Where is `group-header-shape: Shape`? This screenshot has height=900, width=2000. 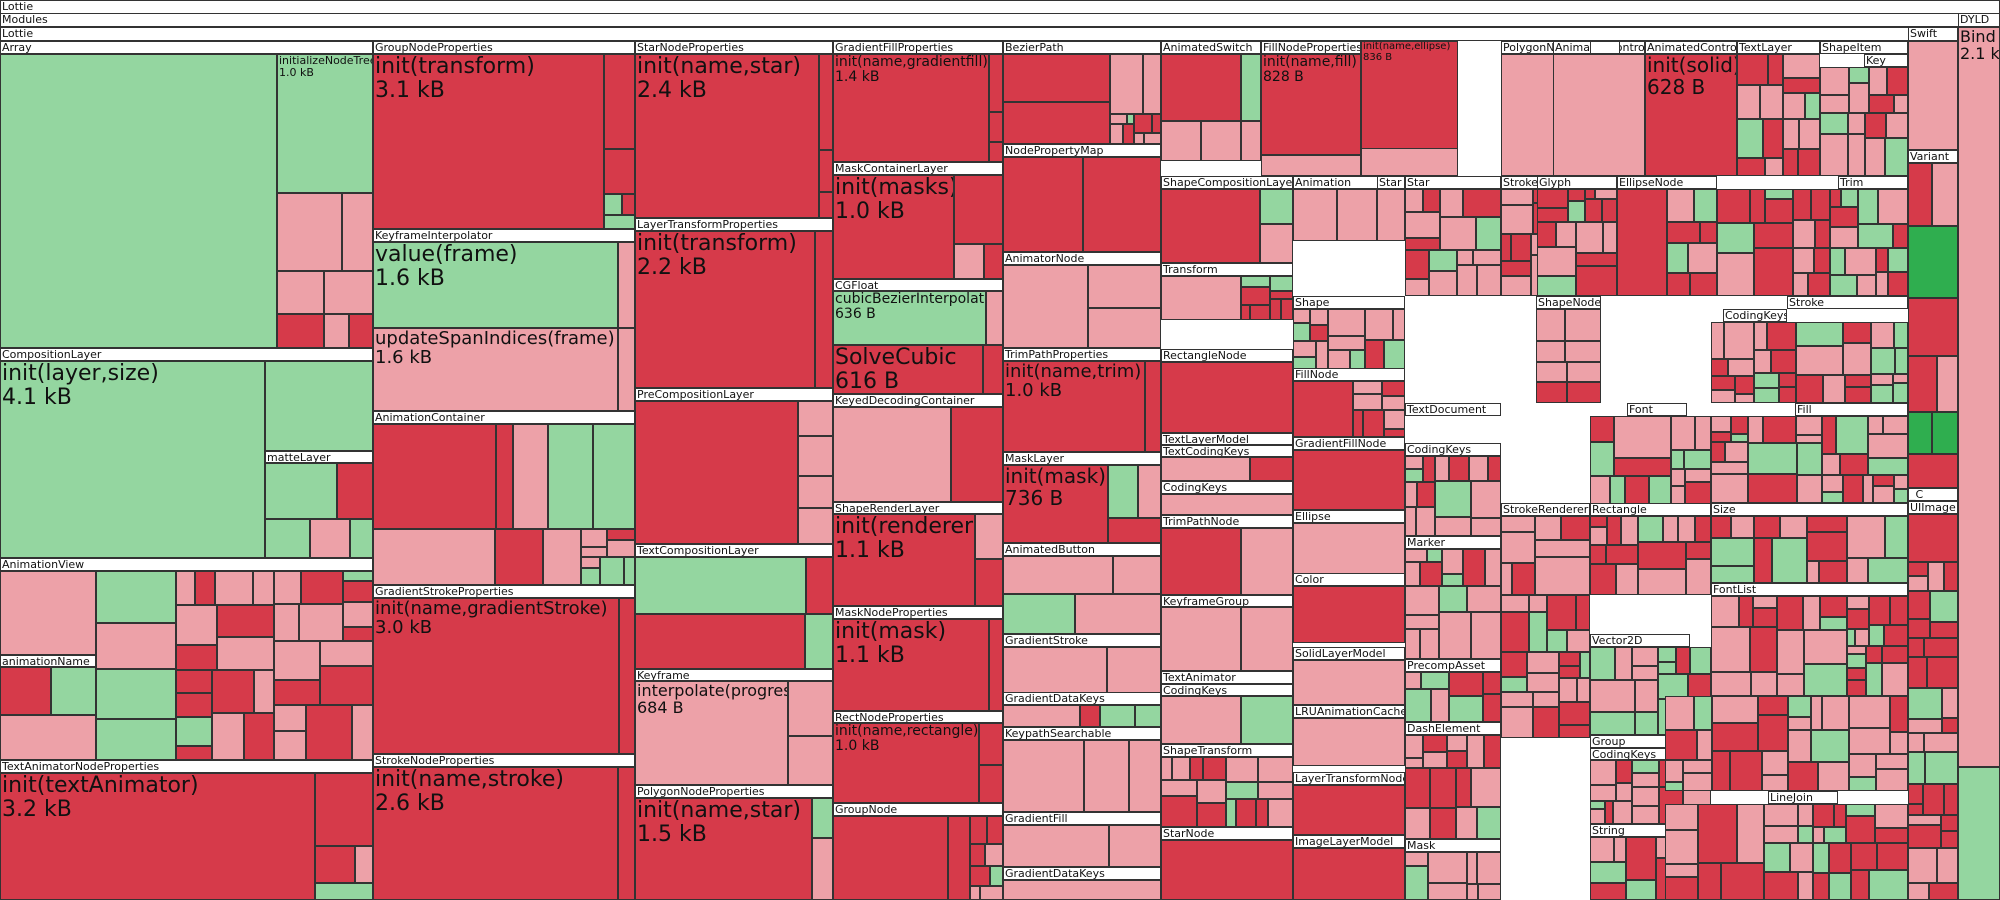
group-header-shape: Shape is located at coordinates (1349, 302).